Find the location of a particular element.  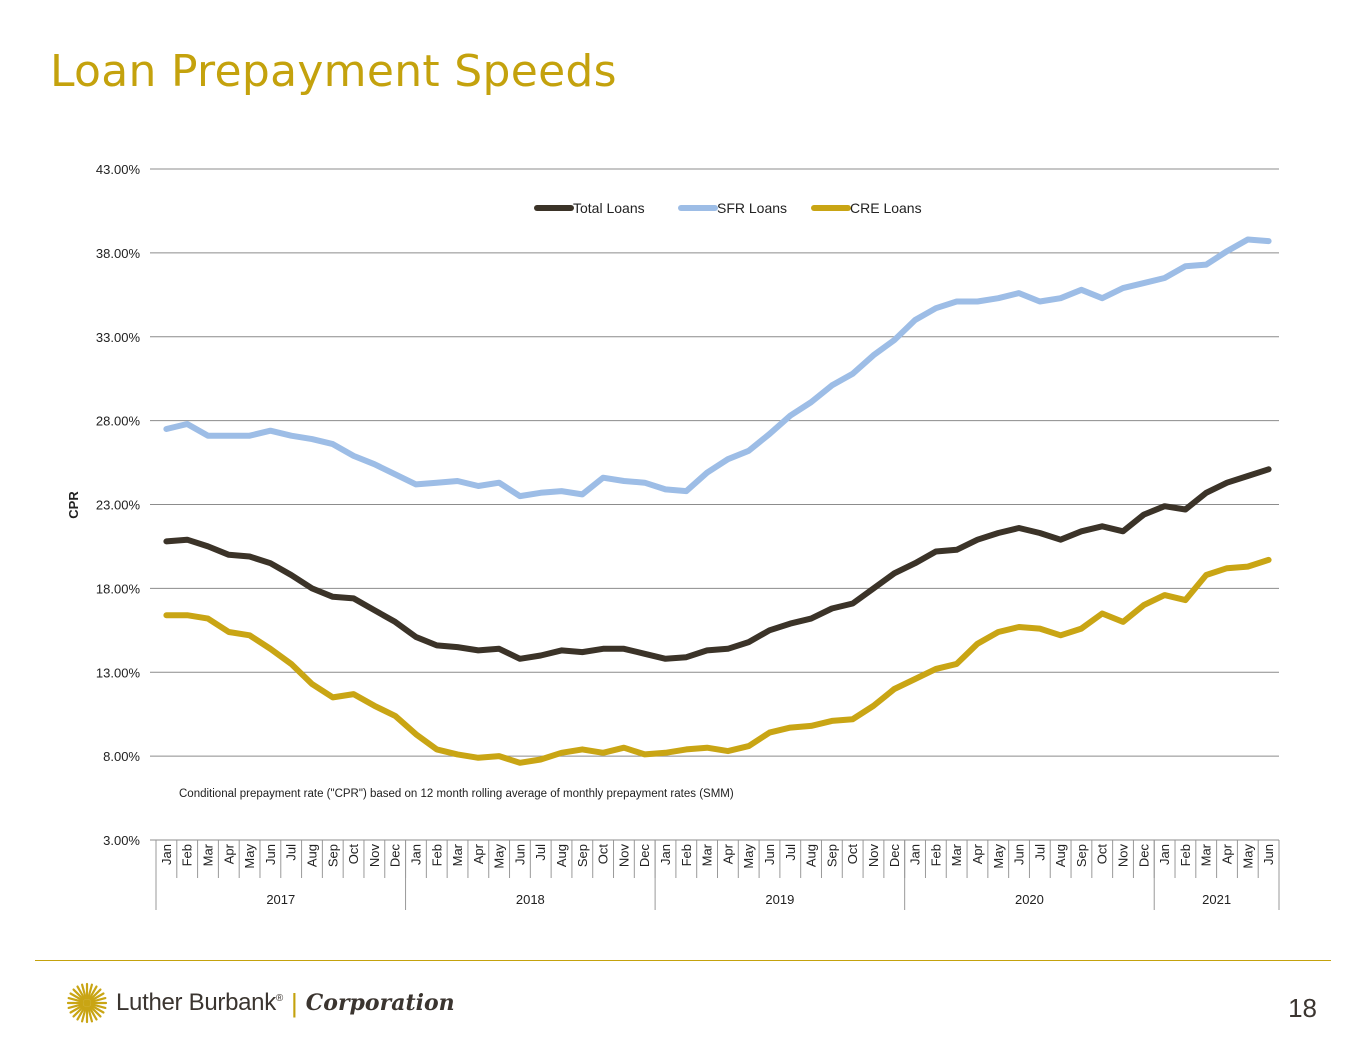

legend-label: Total Loans is located at coordinates (609, 208).